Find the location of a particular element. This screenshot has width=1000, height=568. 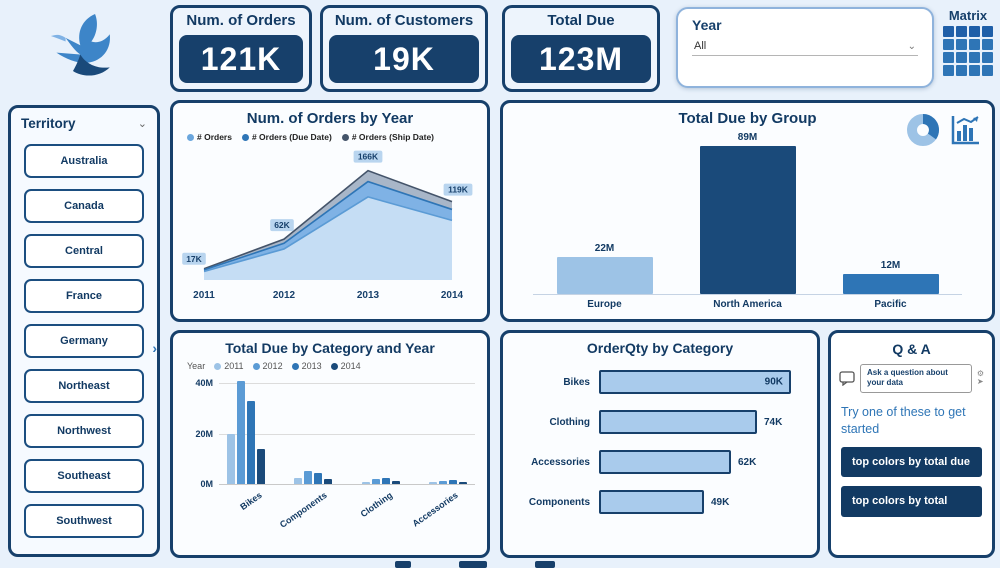

bar-value-label: 62K is located at coordinates (747, 462).